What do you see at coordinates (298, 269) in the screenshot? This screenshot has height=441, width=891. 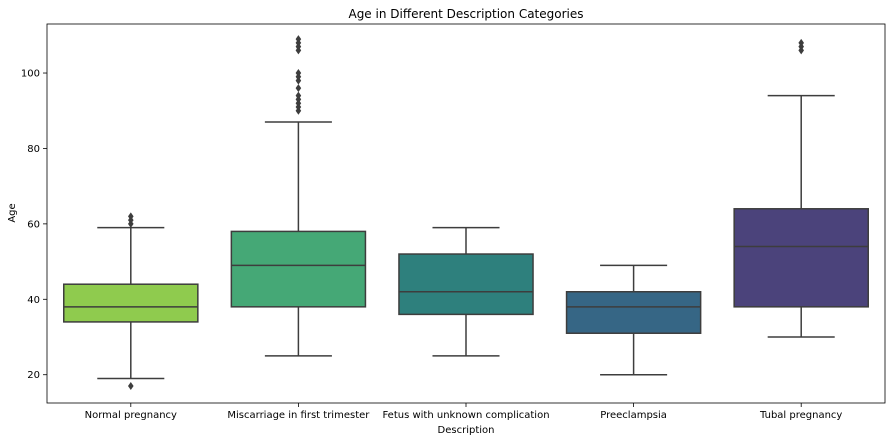 I see `box-2-iqr-box` at bounding box center [298, 269].